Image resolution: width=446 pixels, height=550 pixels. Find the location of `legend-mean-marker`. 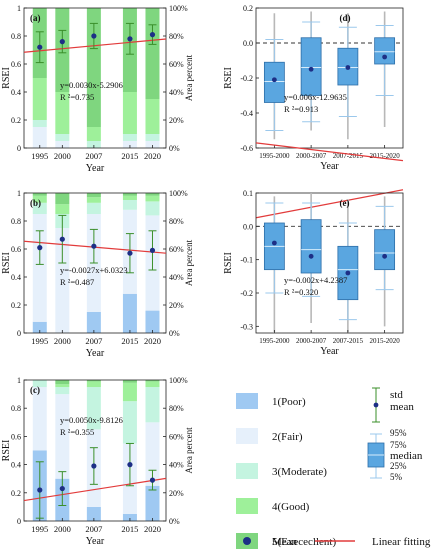

legend-mean-marker is located at coordinates (247, 541).